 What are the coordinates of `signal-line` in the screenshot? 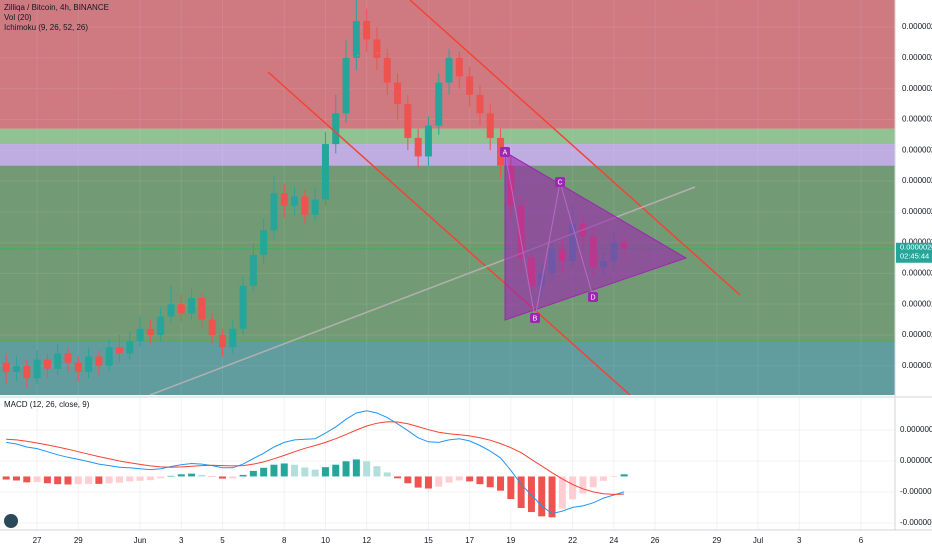 It's located at (315, 458).